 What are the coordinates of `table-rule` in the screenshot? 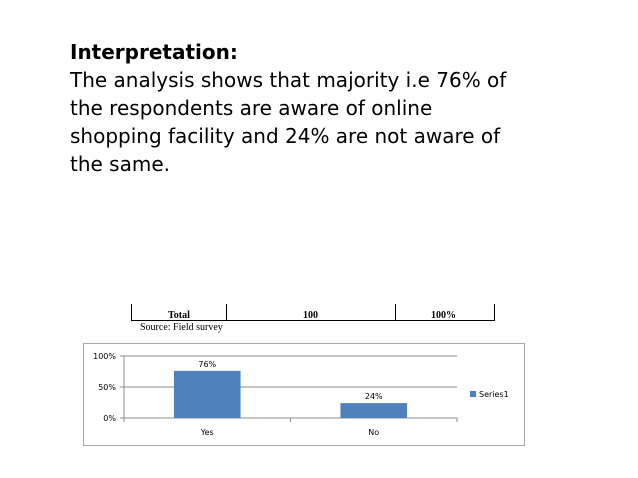 It's located at (313, 320).